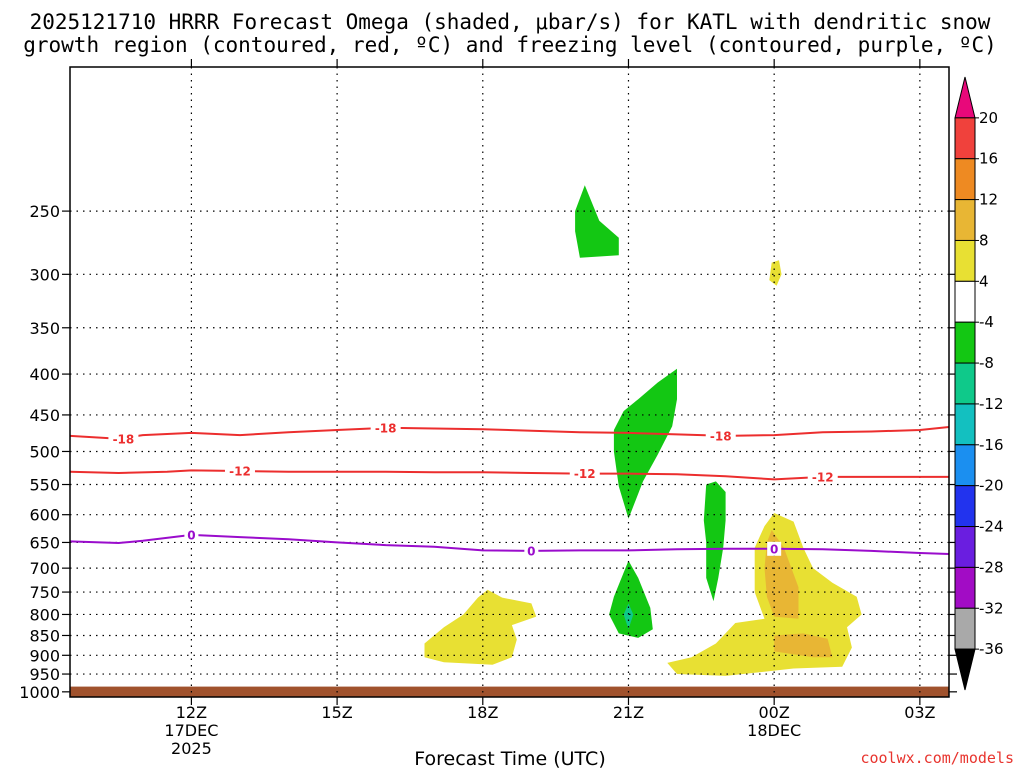  What do you see at coordinates (44, 374) in the screenshot?
I see `y-tick-label-400: 400` at bounding box center [44, 374].